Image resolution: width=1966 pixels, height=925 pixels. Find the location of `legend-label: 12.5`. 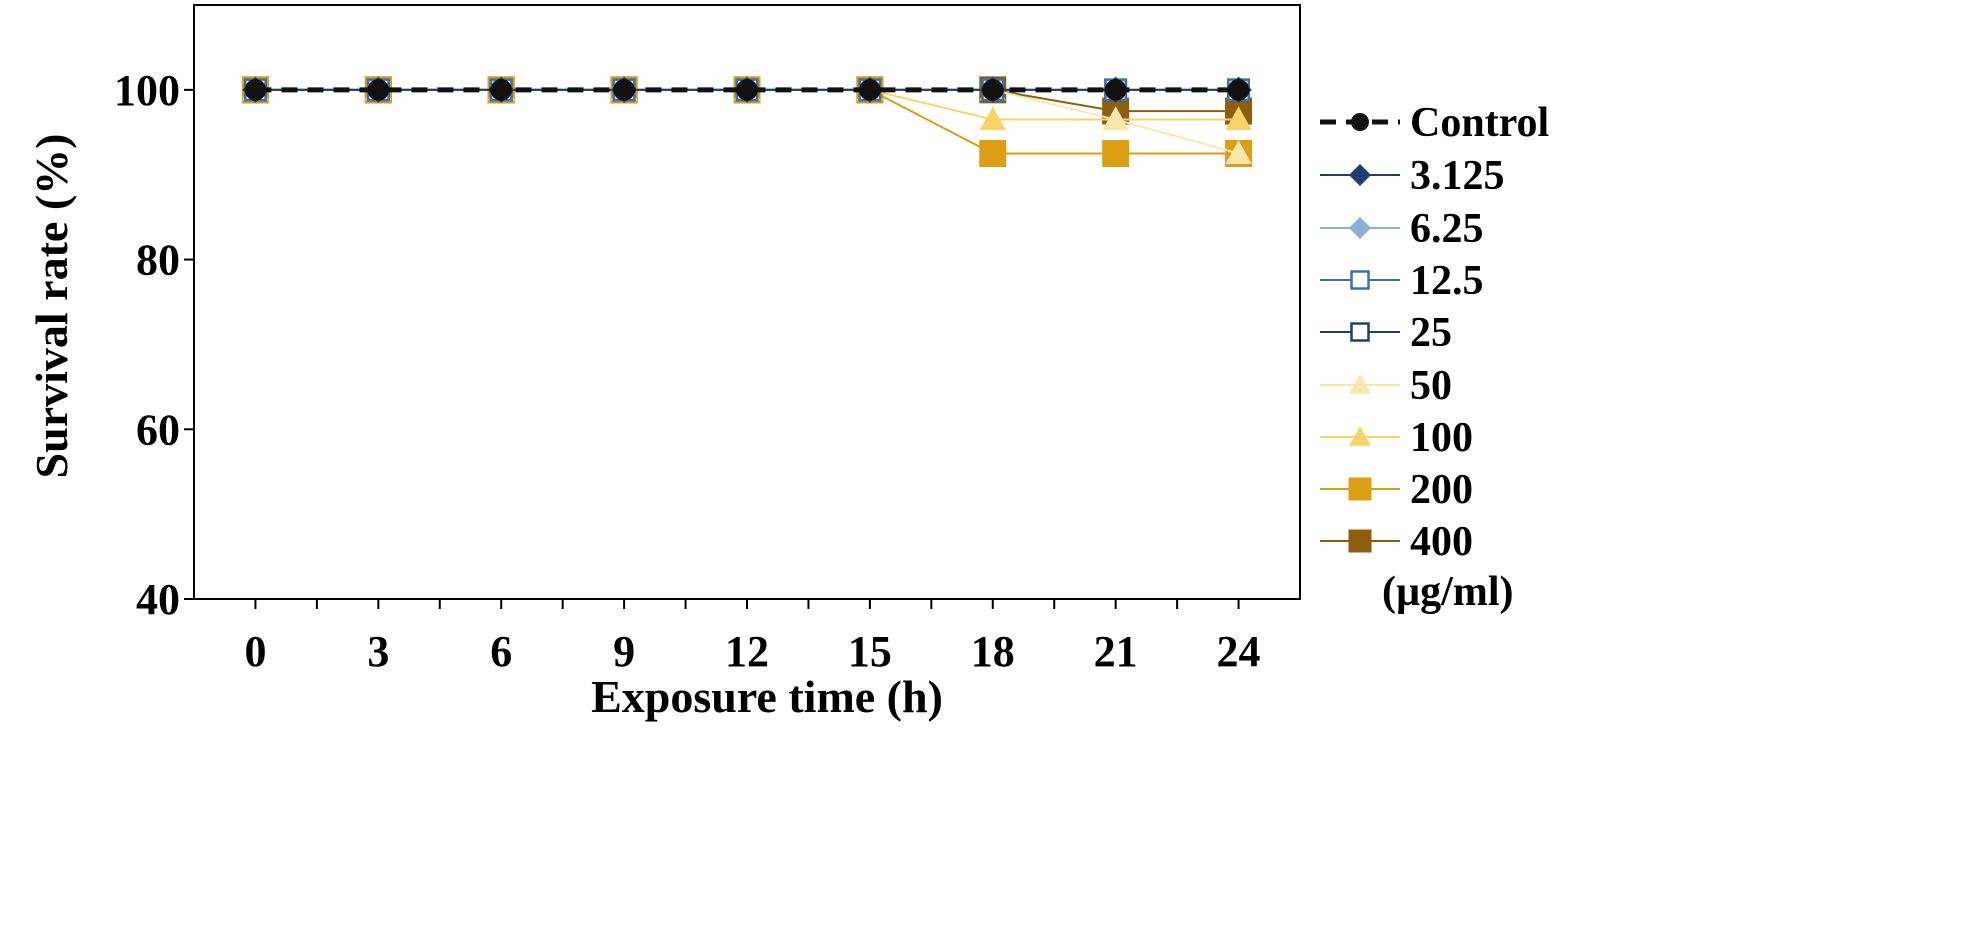

legend-label: 12.5 is located at coordinates (1447, 281).